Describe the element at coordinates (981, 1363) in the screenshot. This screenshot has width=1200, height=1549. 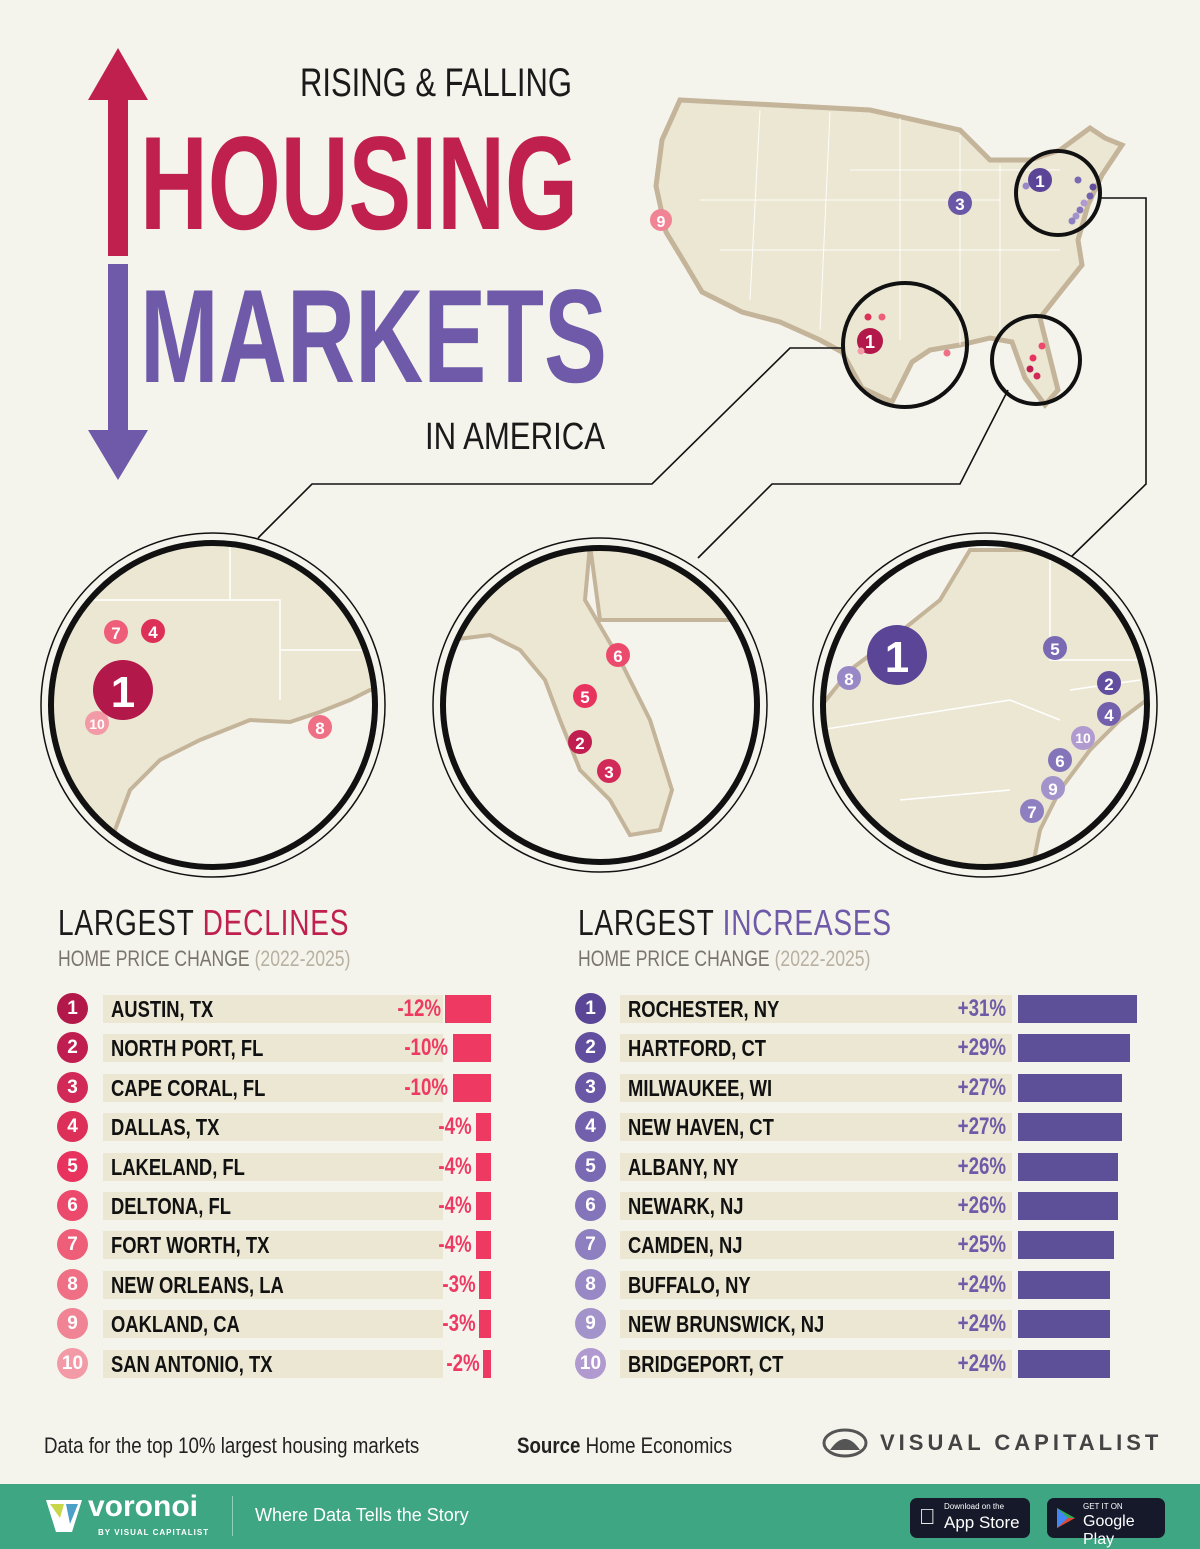
I see `bar-value-label: +24%` at that location.